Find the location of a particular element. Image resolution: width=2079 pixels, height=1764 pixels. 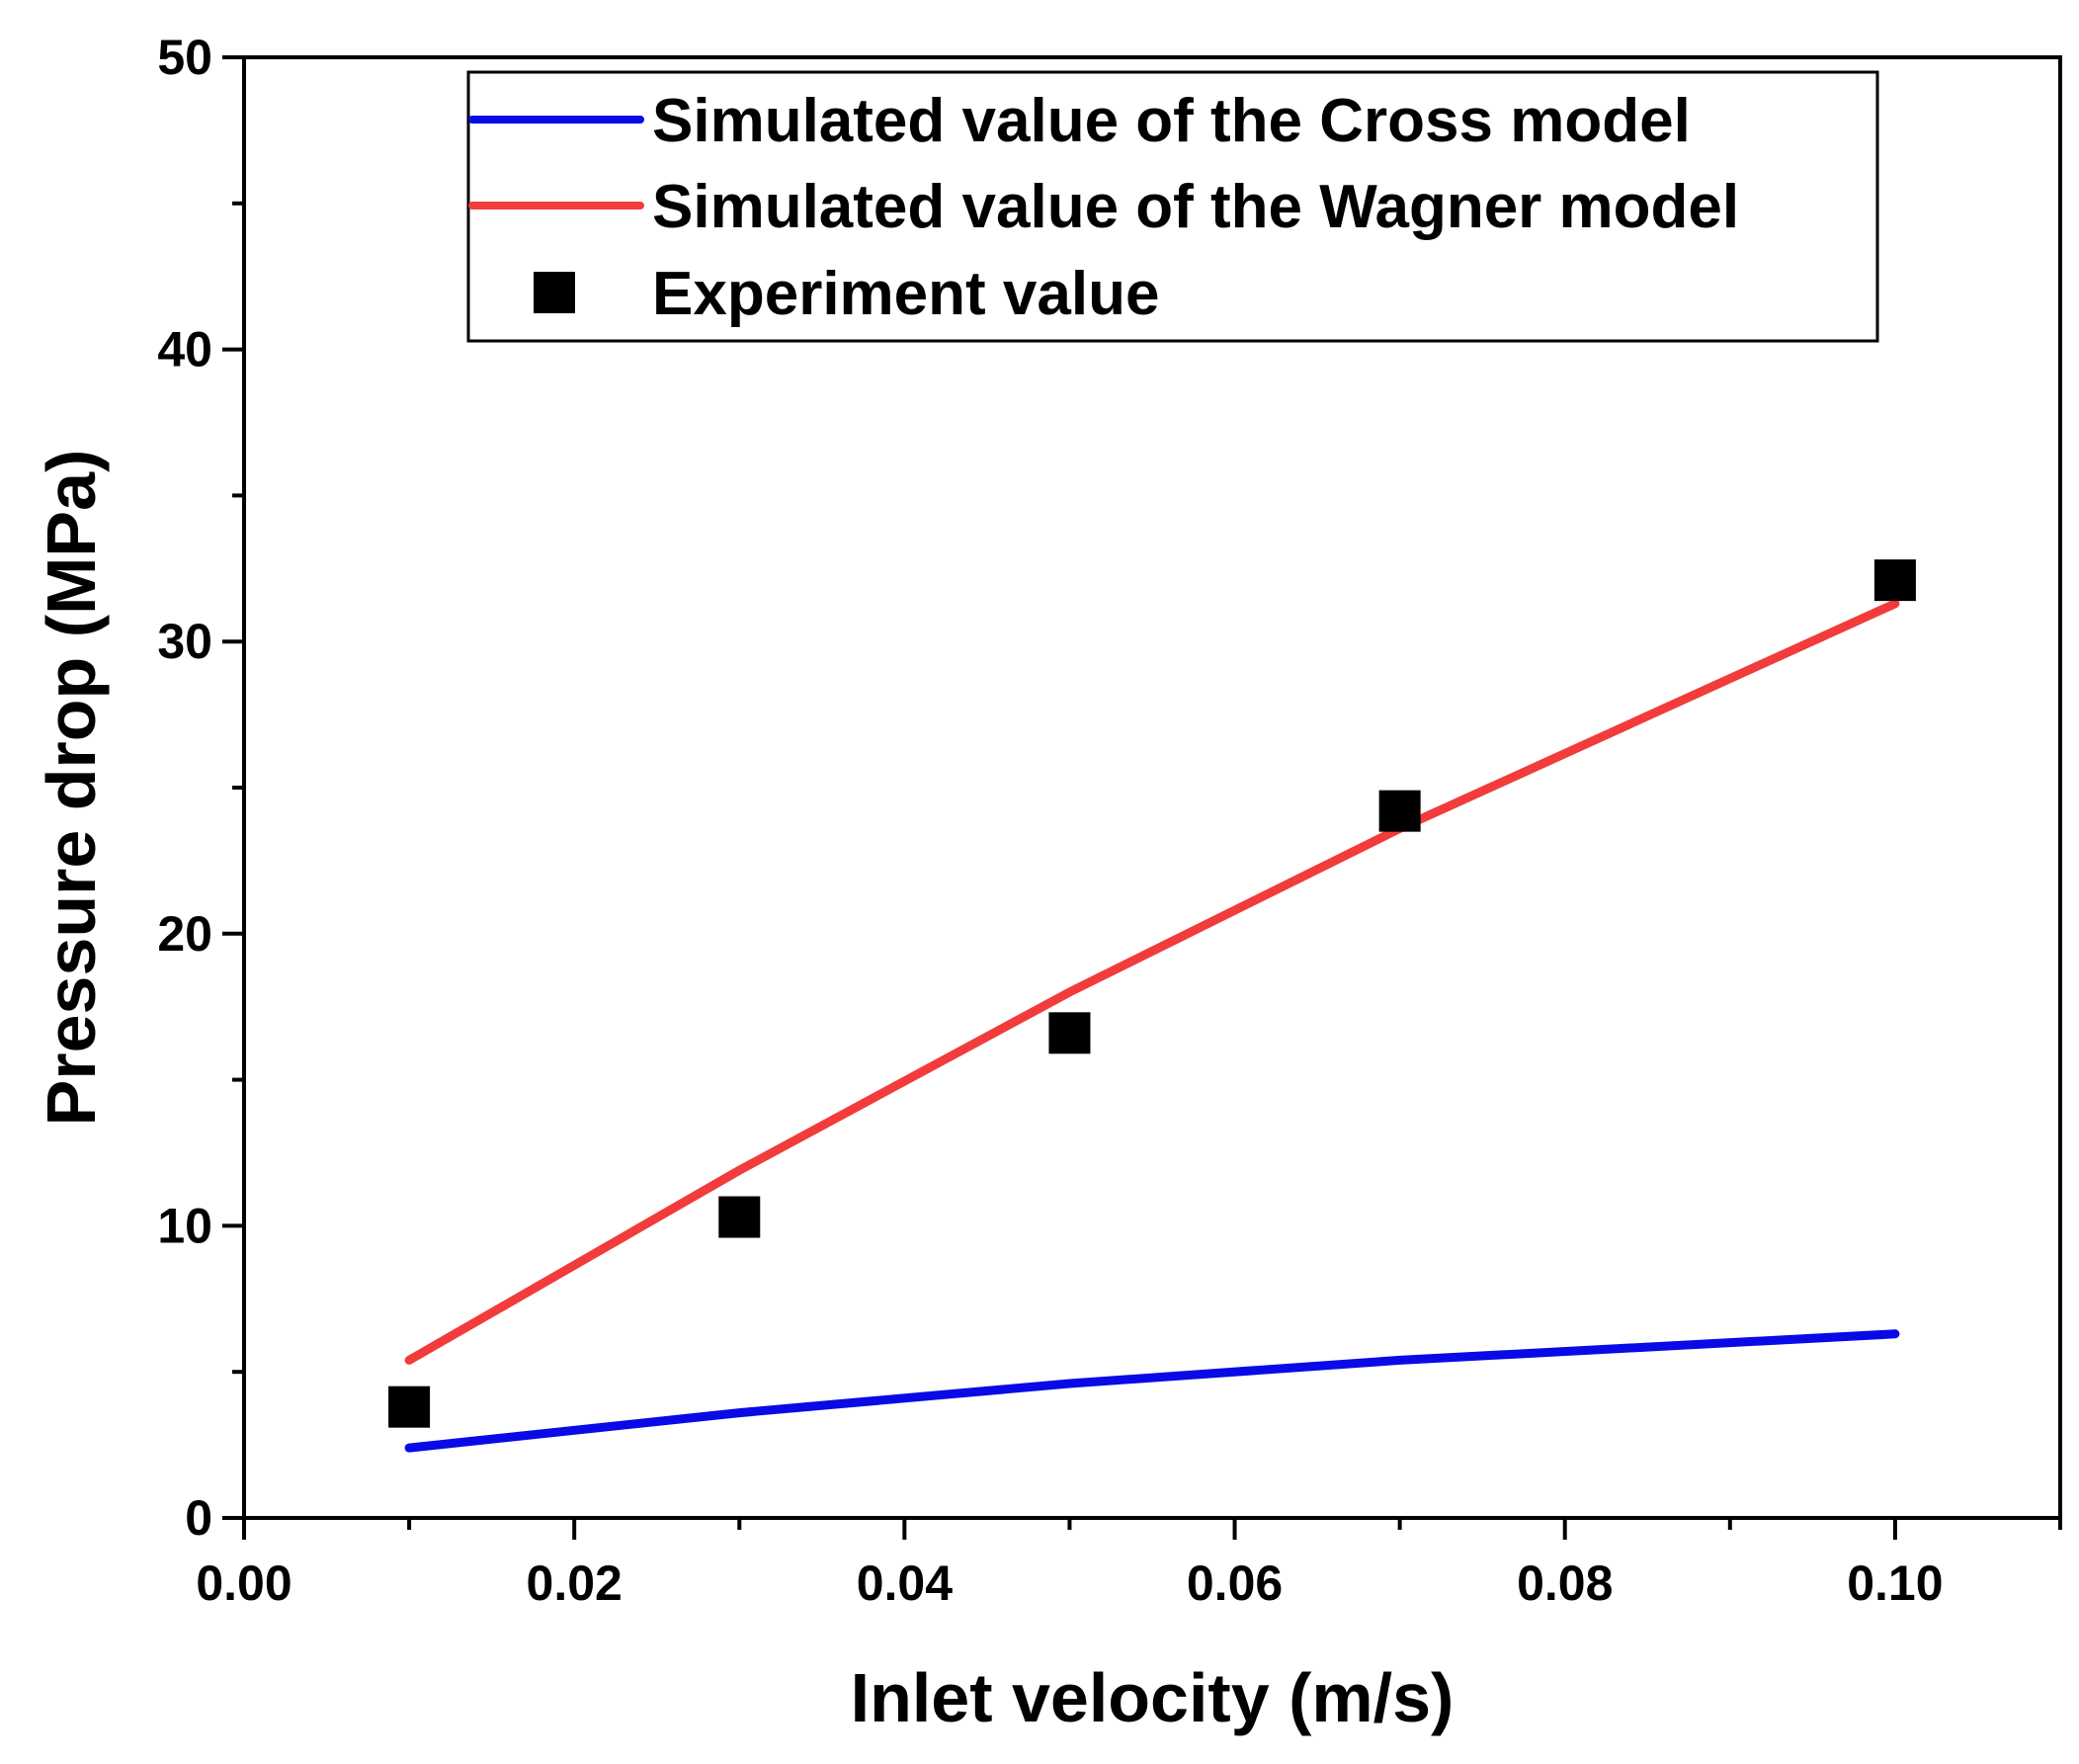

y-tick-label: 40 is located at coordinates (185, 350).